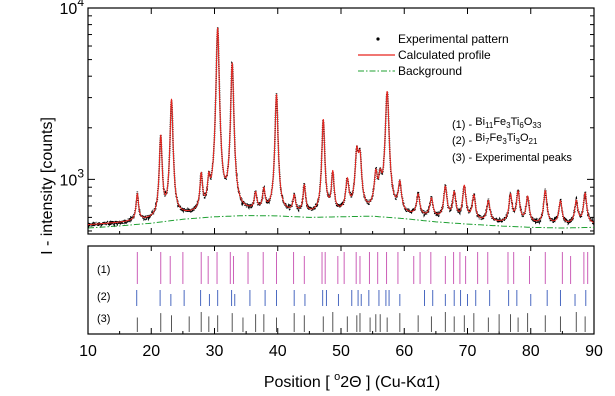 Image resolution: width=615 pixels, height=396 pixels. Describe the element at coordinates (378, 39) in the screenshot. I see `experimental-marker` at that location.